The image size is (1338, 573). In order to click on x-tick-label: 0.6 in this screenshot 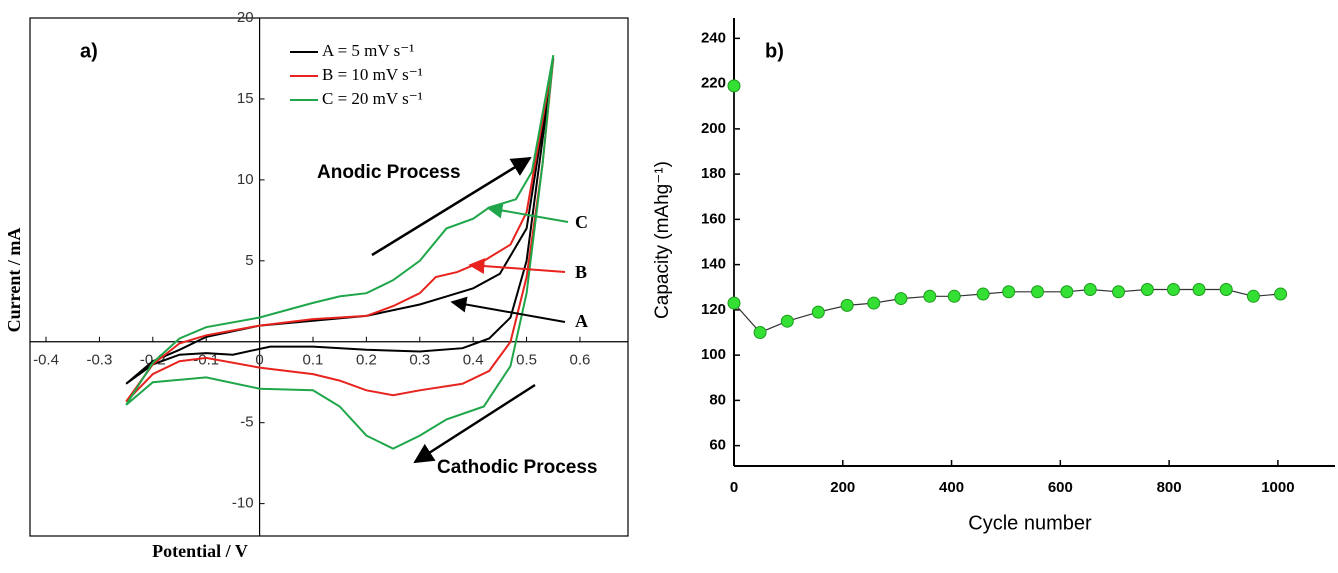, I will do `click(580, 360)`.